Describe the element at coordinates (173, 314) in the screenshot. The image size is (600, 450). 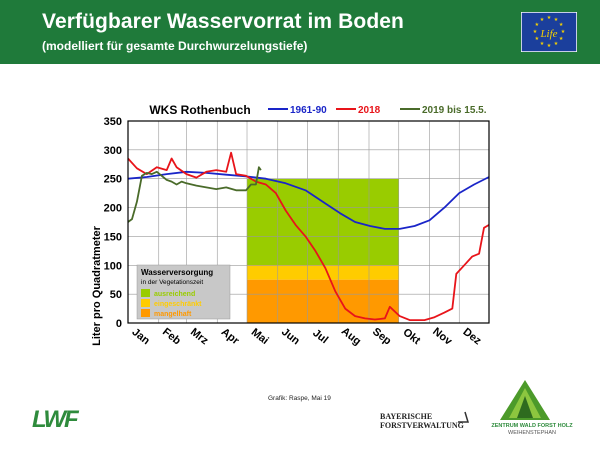
I see `band-legend-label: mangelhaft` at that location.